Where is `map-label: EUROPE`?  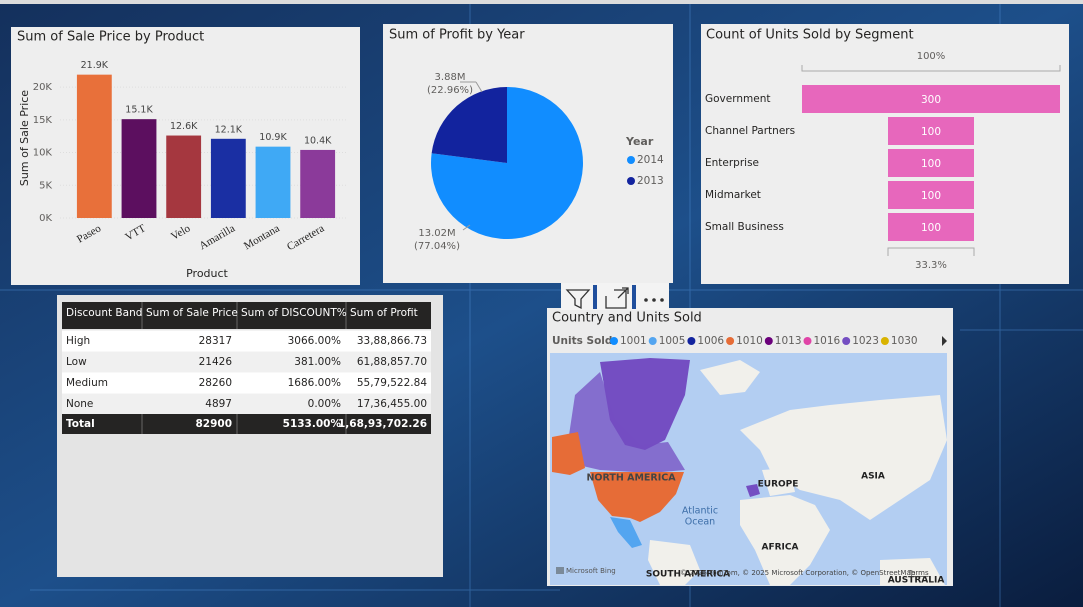
map-label: EUROPE is located at coordinates (778, 485).